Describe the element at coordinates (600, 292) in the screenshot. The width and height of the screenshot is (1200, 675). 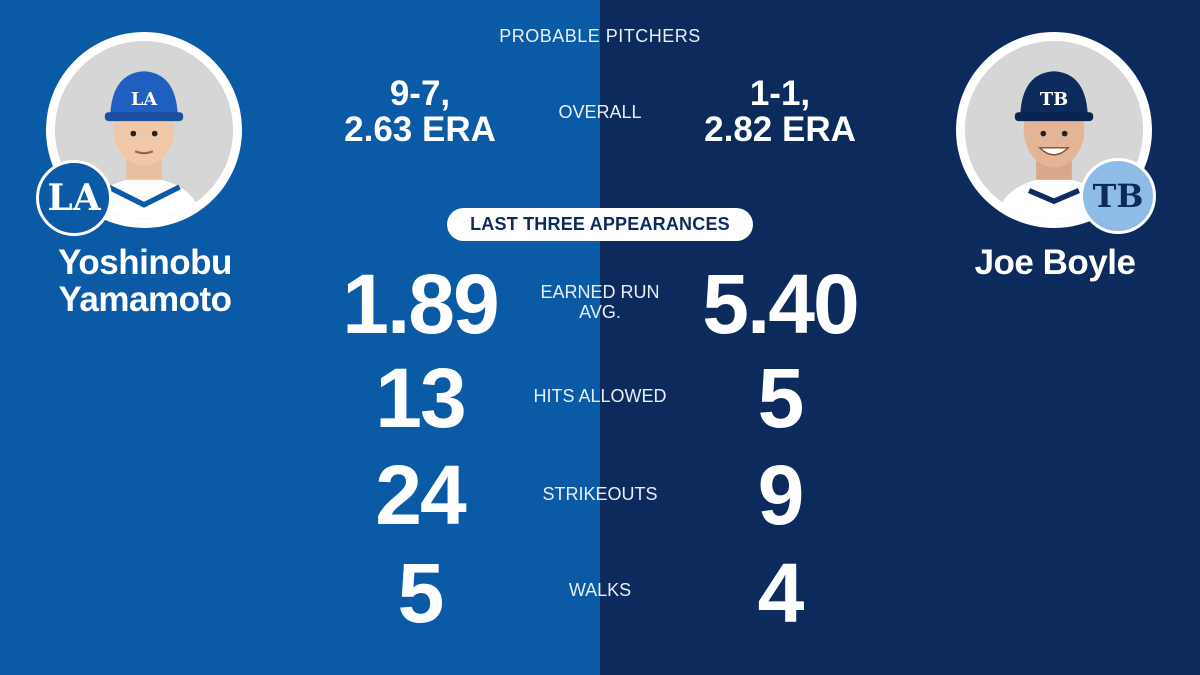
I see `stat-era-label-line1: EARNED RUN` at that location.